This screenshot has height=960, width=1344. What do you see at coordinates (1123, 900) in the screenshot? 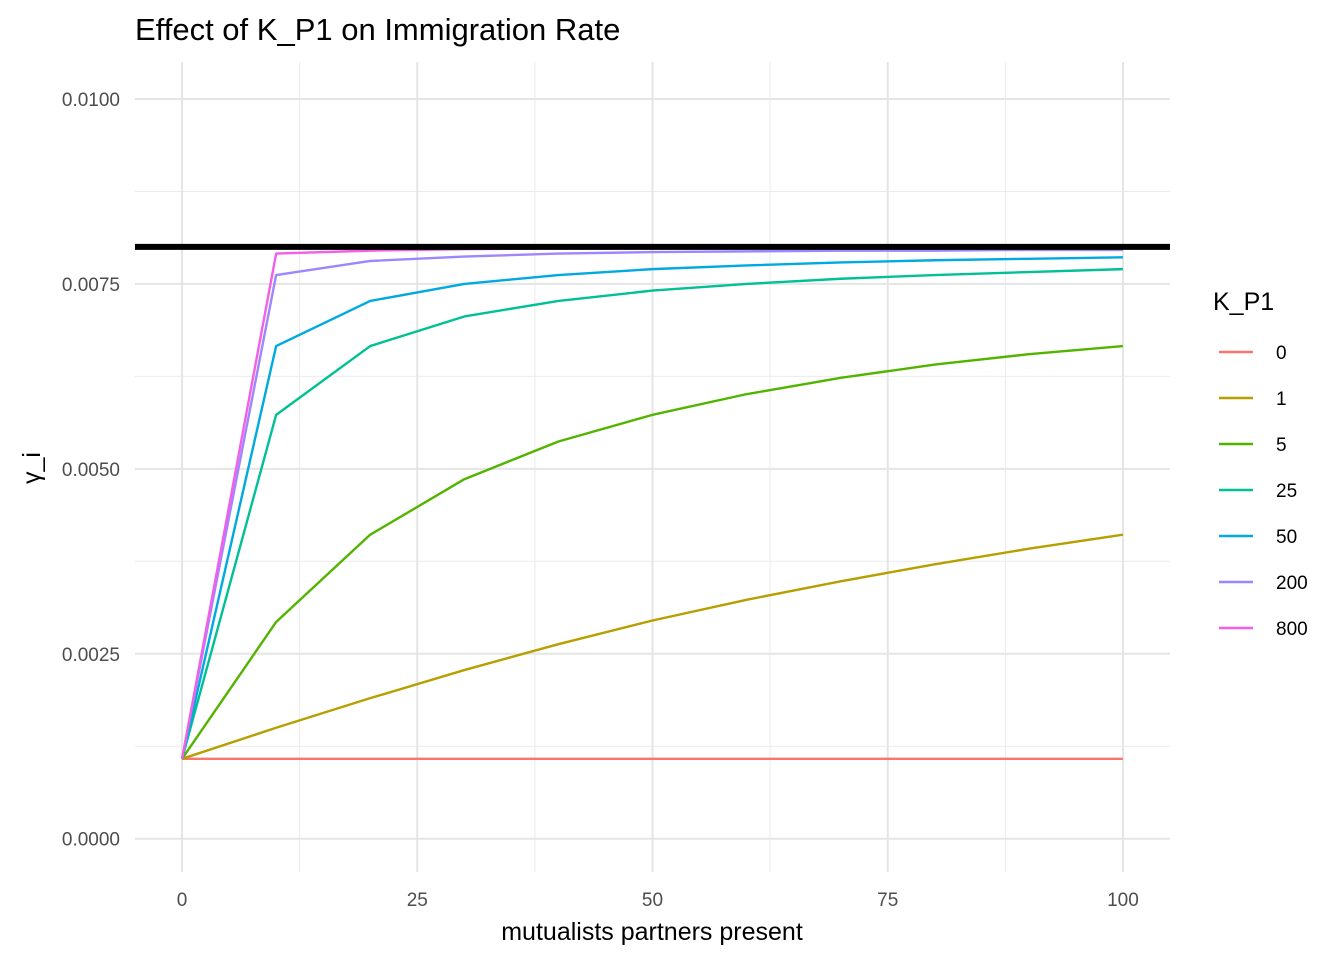
I see `x-tick-label: 100` at bounding box center [1123, 900].